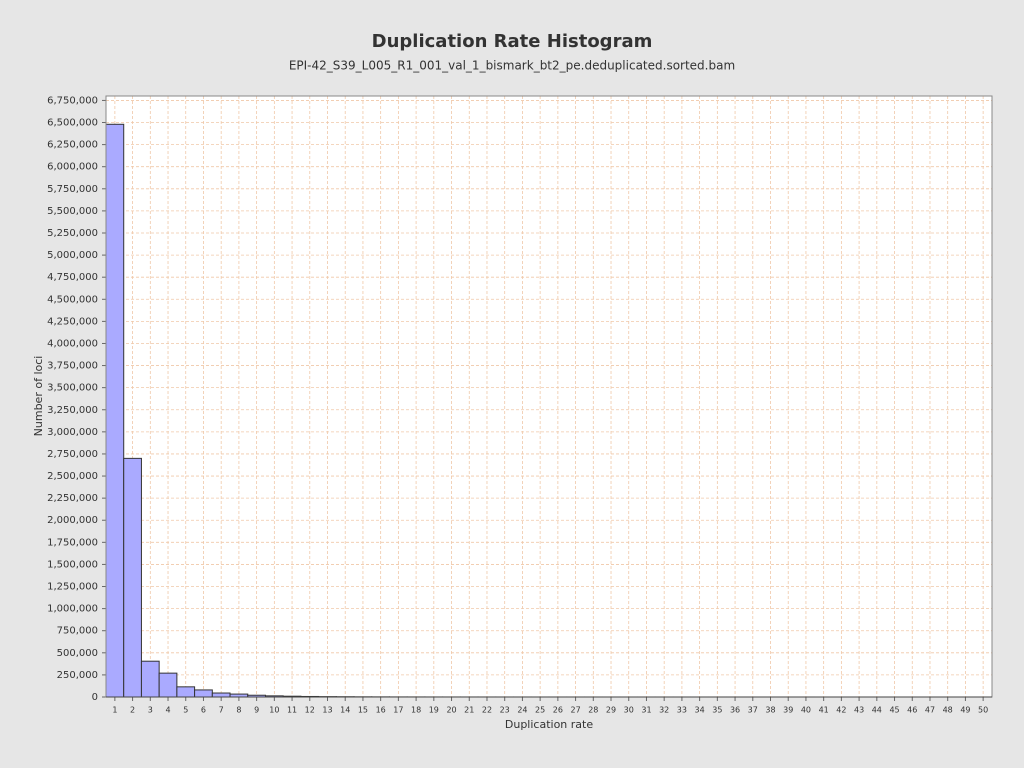  What do you see at coordinates (72, 123) in the screenshot?
I see `y-tick-label: 6,500,000` at bounding box center [72, 123].